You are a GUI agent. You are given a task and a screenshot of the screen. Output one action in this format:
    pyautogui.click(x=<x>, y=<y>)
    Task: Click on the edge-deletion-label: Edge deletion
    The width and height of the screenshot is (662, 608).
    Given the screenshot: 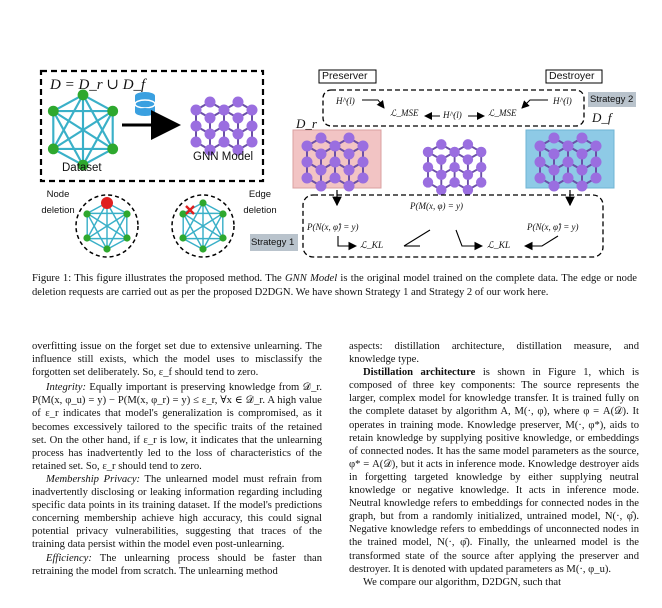 What is the action you would take?
    pyautogui.click(x=260, y=202)
    